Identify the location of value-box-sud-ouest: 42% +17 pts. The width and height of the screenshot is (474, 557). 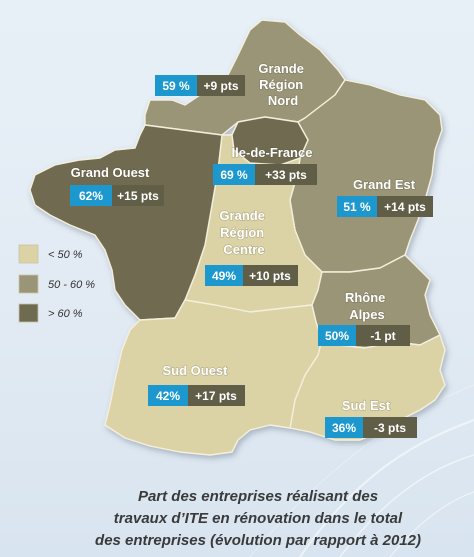
(196, 395).